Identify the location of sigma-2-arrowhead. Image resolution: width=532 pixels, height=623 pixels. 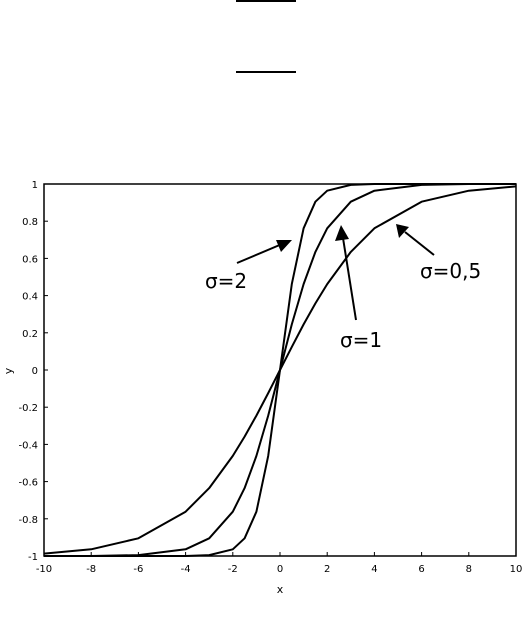
(284, 246).